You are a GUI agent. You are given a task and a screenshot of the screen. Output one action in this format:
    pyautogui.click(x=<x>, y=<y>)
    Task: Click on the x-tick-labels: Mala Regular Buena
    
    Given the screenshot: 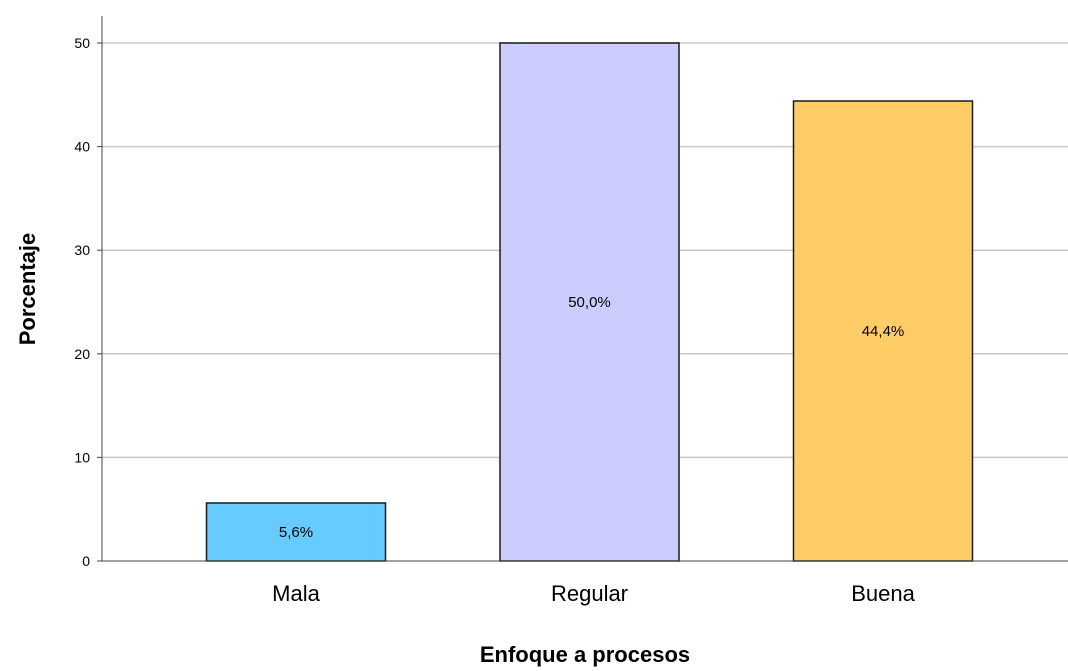 What is the action you would take?
    pyautogui.click(x=593, y=593)
    